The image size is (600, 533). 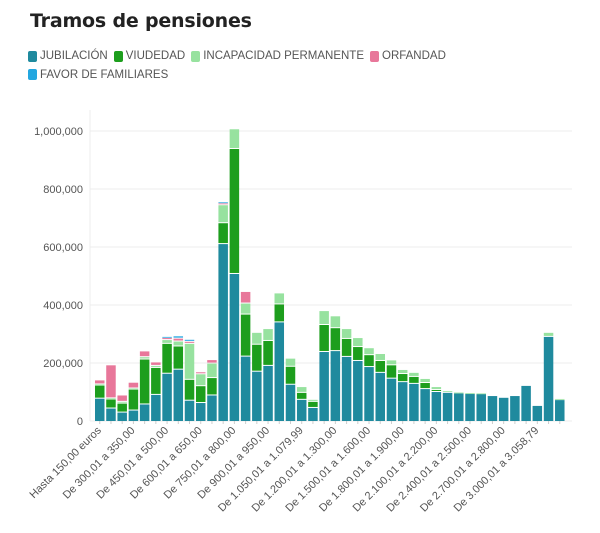 I want to click on legend-item: VIUDEDAD, so click(x=149, y=56).